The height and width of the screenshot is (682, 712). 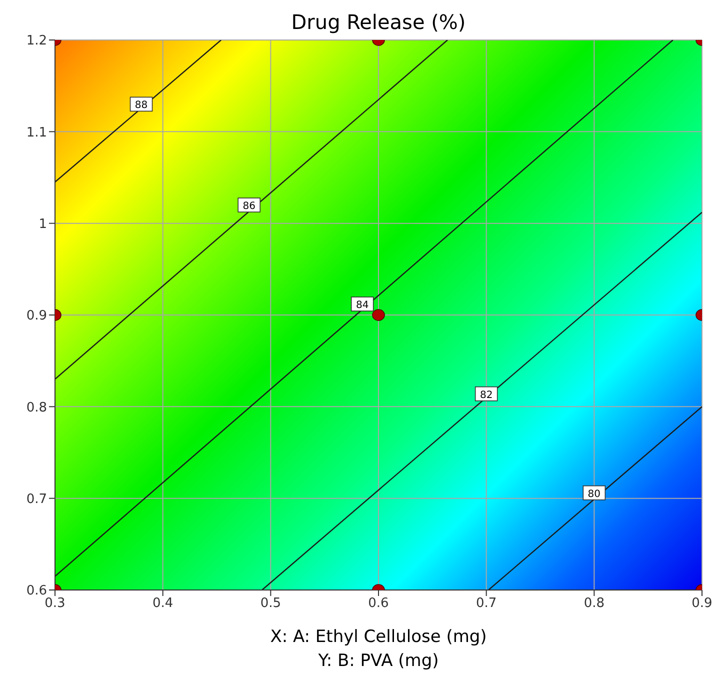 What do you see at coordinates (36, 499) in the screenshot?
I see `y-tick-label: 0.7` at bounding box center [36, 499].